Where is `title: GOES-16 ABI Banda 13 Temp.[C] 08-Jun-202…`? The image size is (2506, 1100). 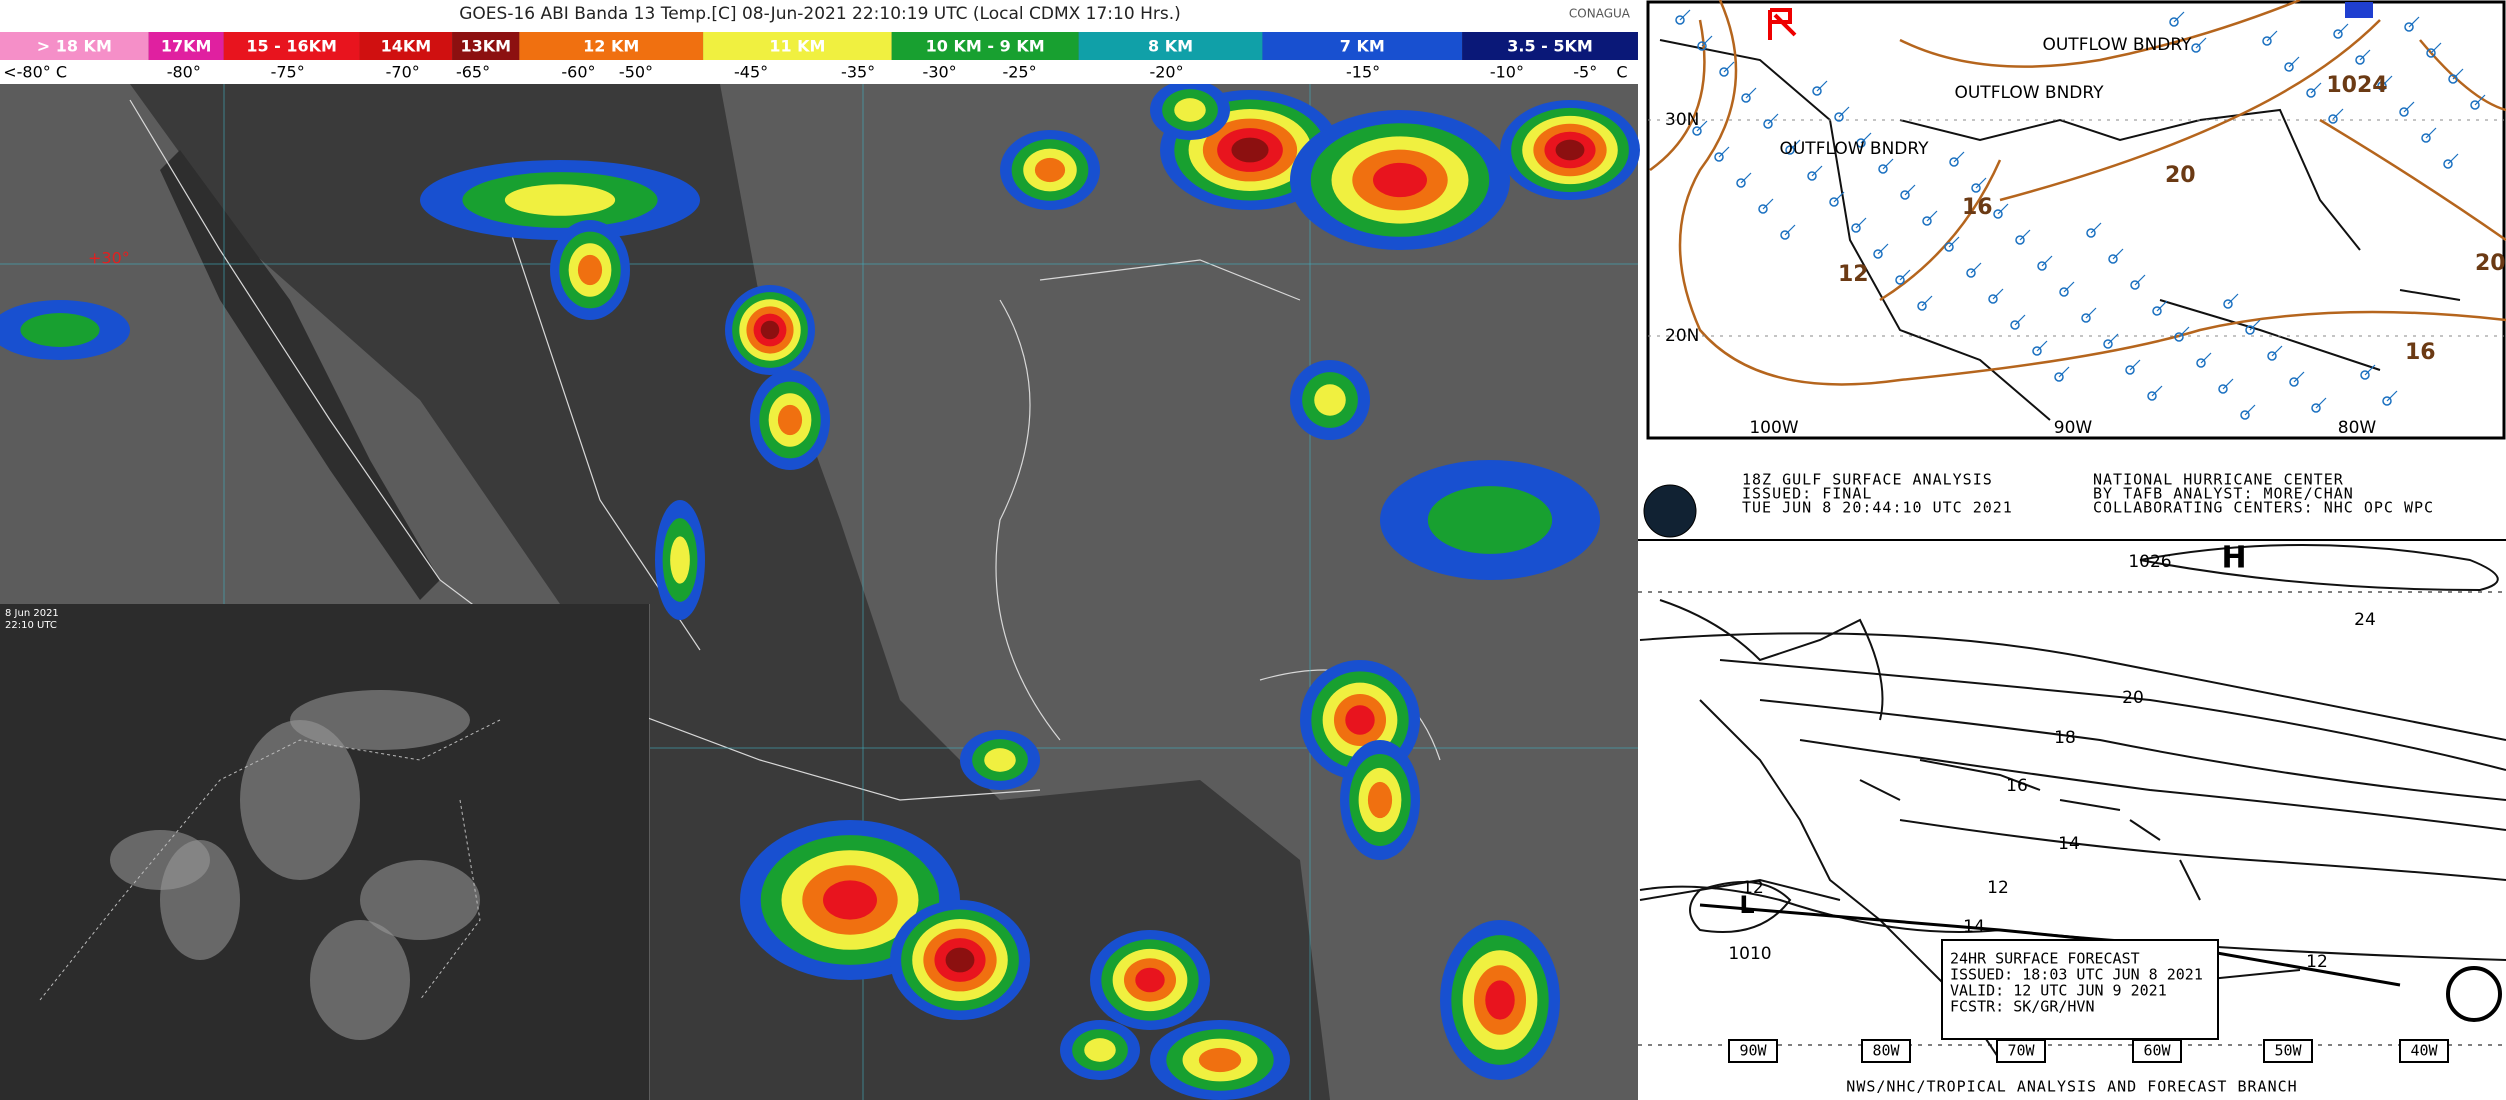
title: GOES-16 ABI Banda 13 Temp.[C] 08-Jun-202… is located at coordinates (820, 14).